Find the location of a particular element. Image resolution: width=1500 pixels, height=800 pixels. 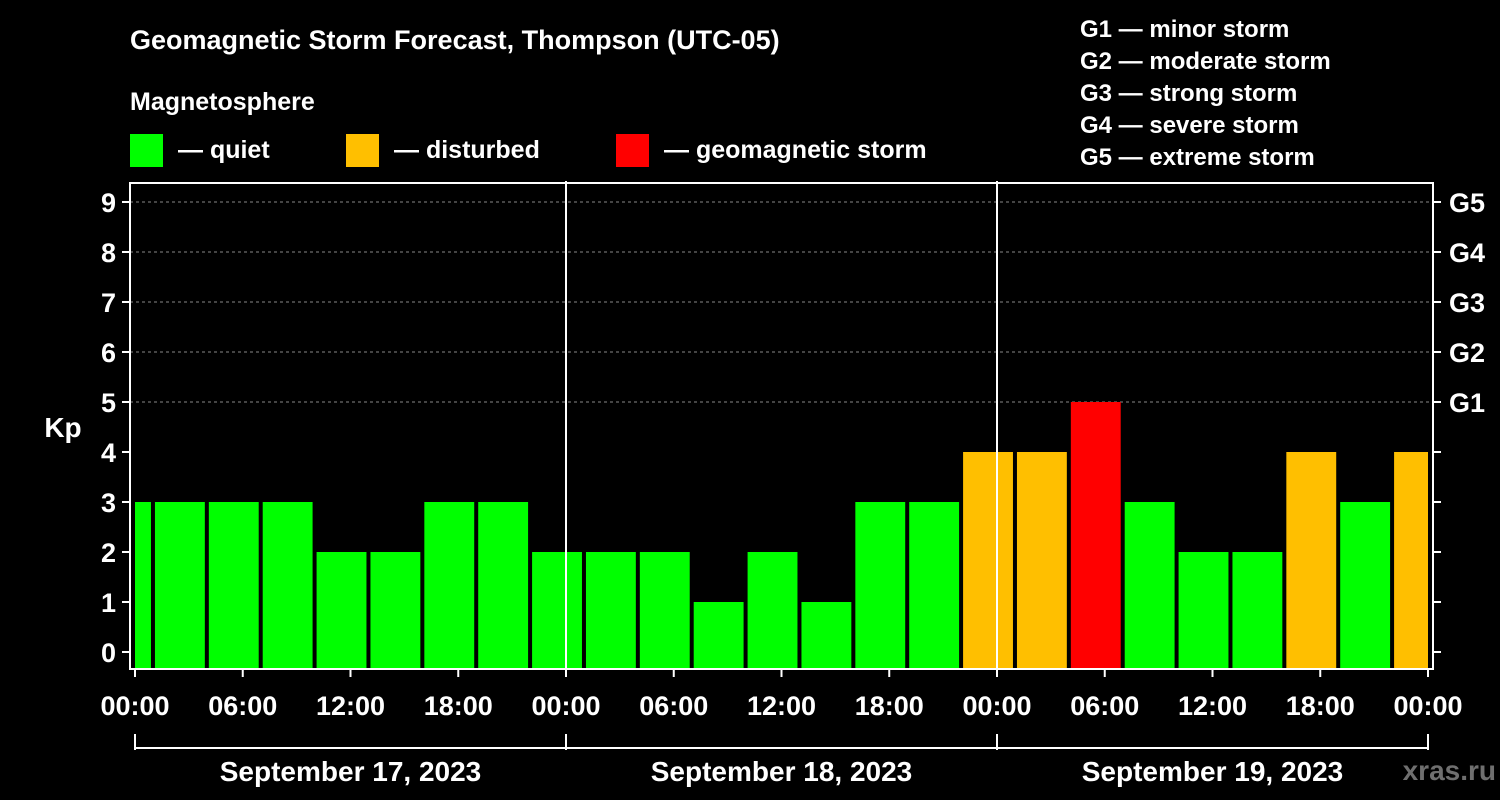

legend-swatch-disturbed is located at coordinates (362, 150).